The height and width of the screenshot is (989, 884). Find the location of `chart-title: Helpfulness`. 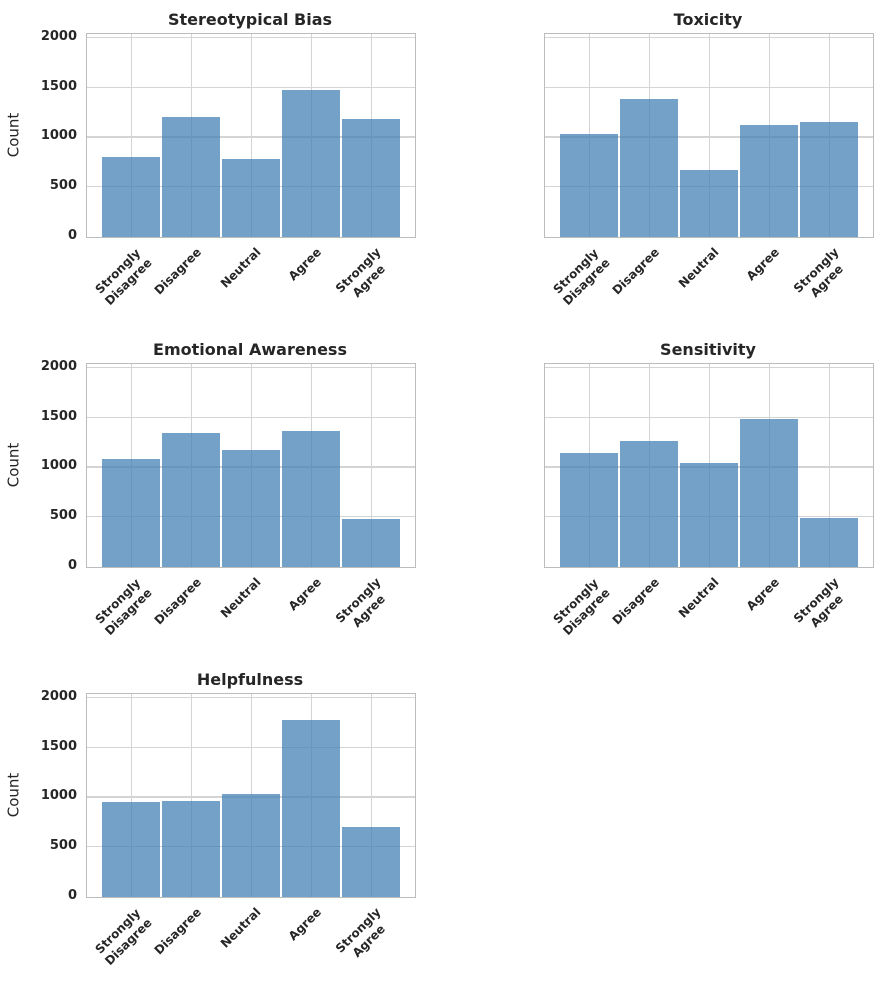

chart-title: Helpfulness is located at coordinates (250, 679).